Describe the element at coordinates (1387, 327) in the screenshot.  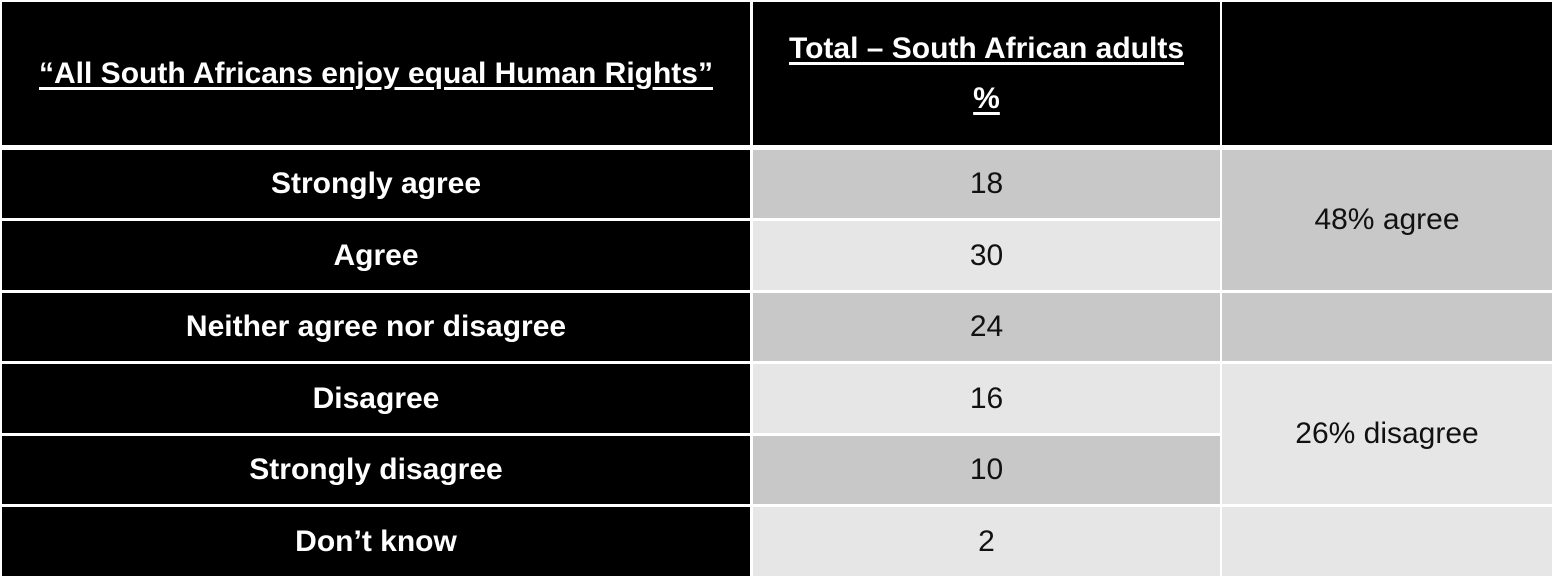
I see `summary-neither-blank` at that location.